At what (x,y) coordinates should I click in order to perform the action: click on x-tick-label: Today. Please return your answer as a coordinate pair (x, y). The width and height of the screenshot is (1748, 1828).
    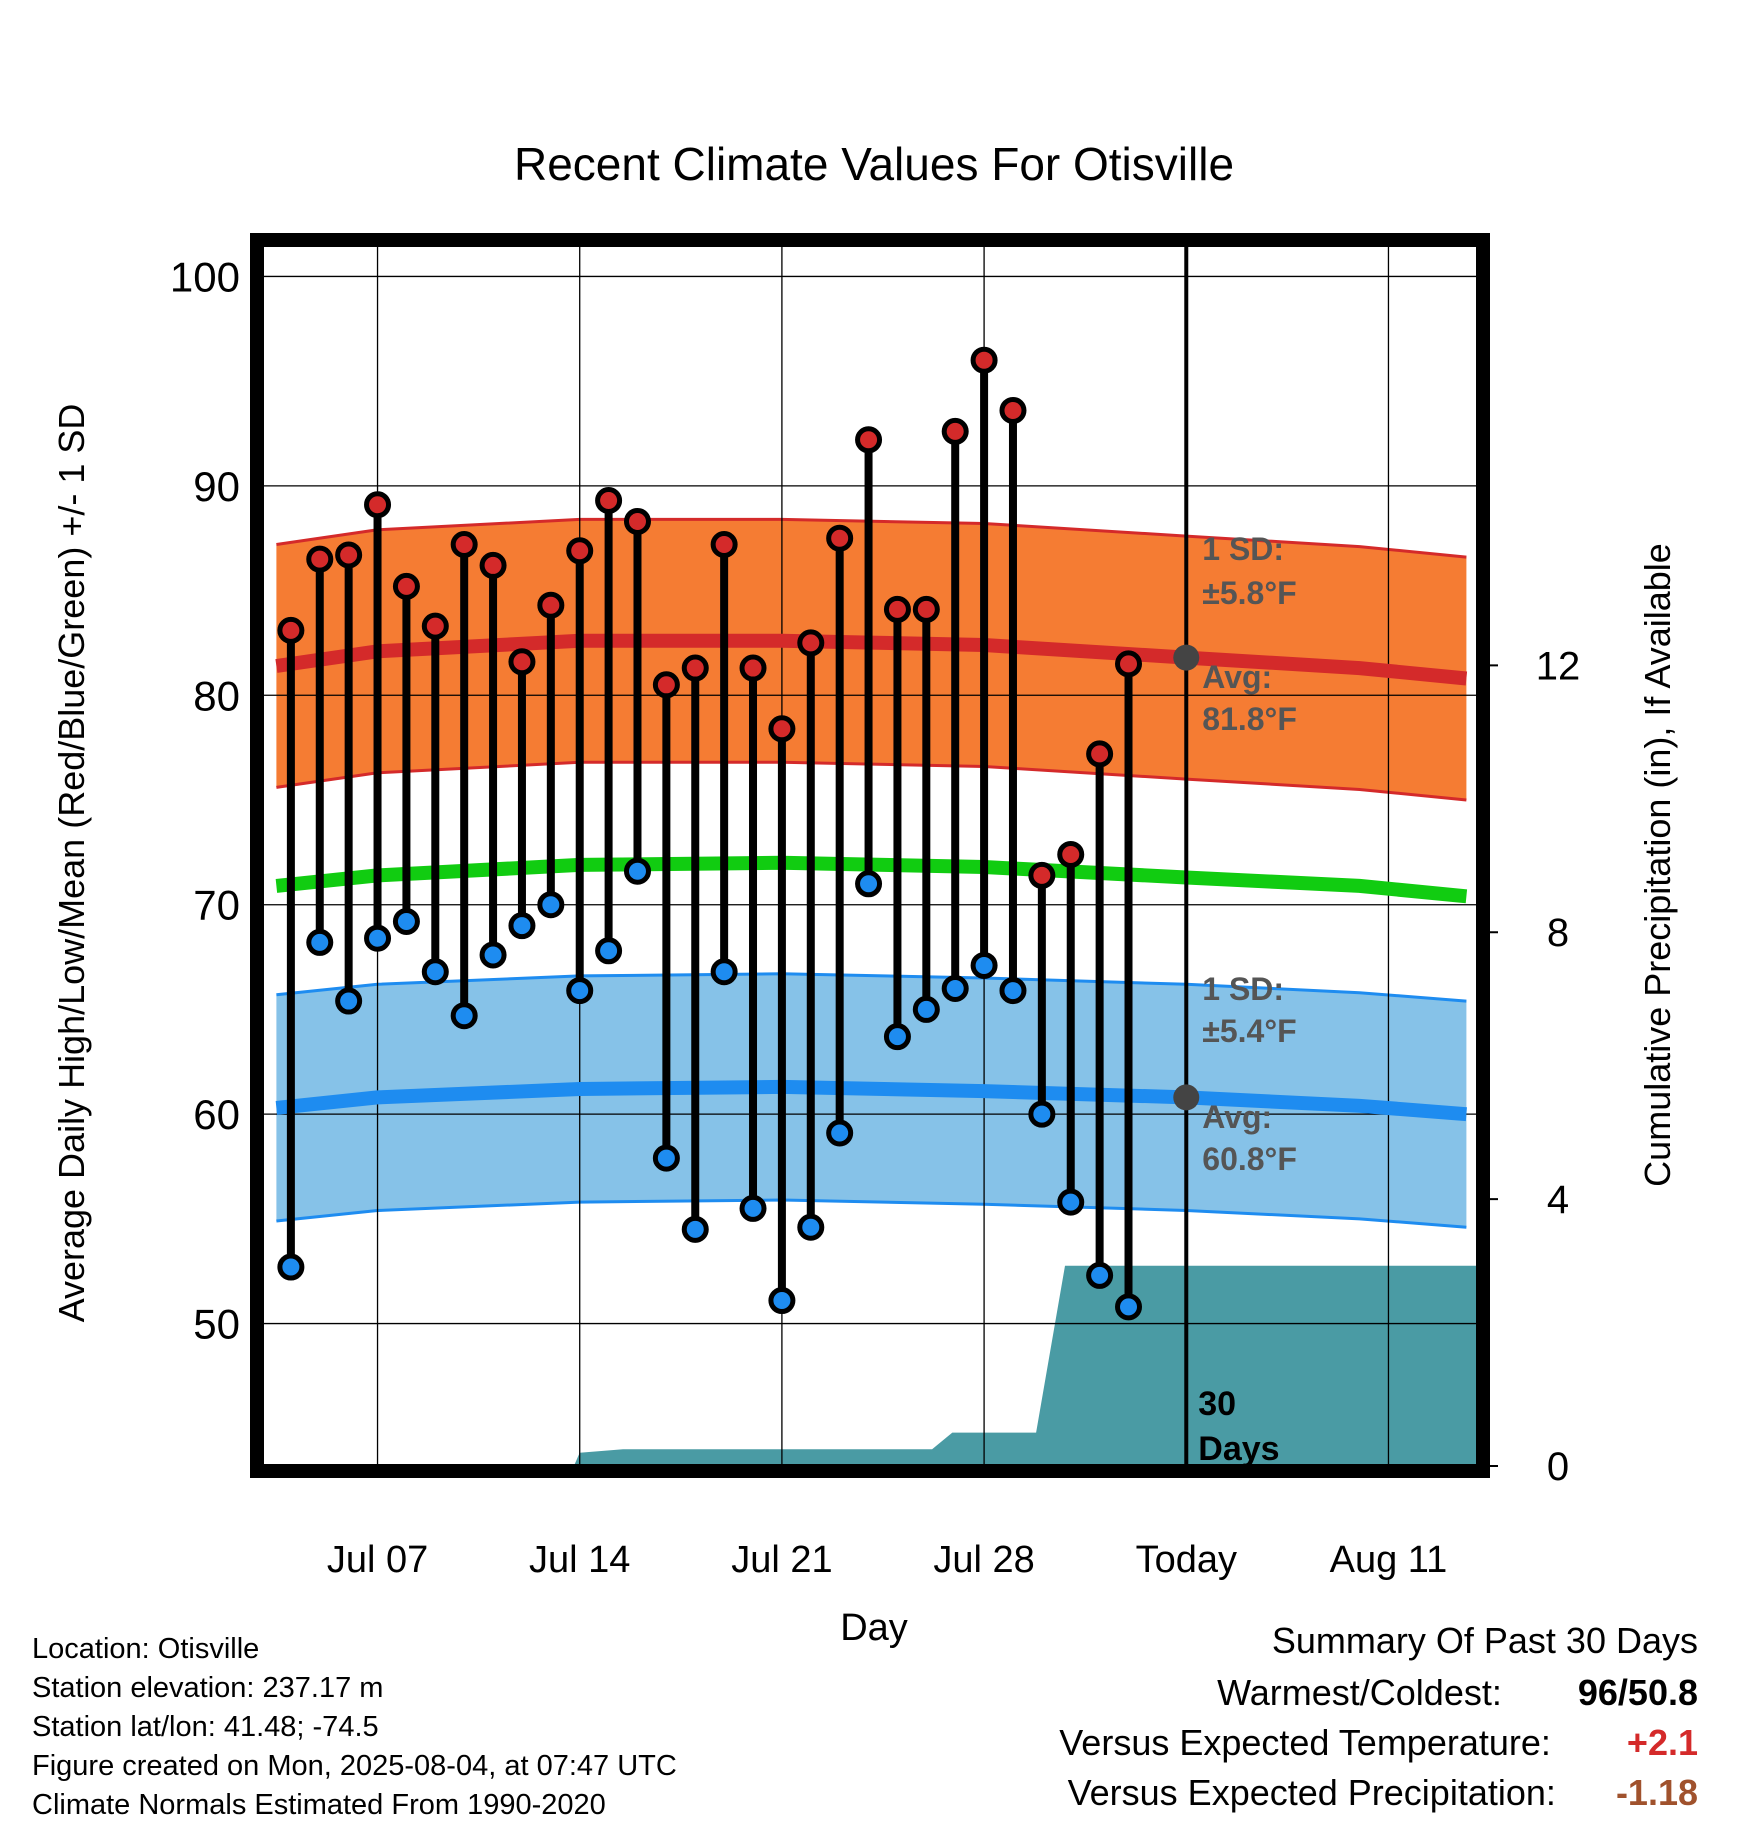
    Looking at the image, I should click on (1186, 1560).